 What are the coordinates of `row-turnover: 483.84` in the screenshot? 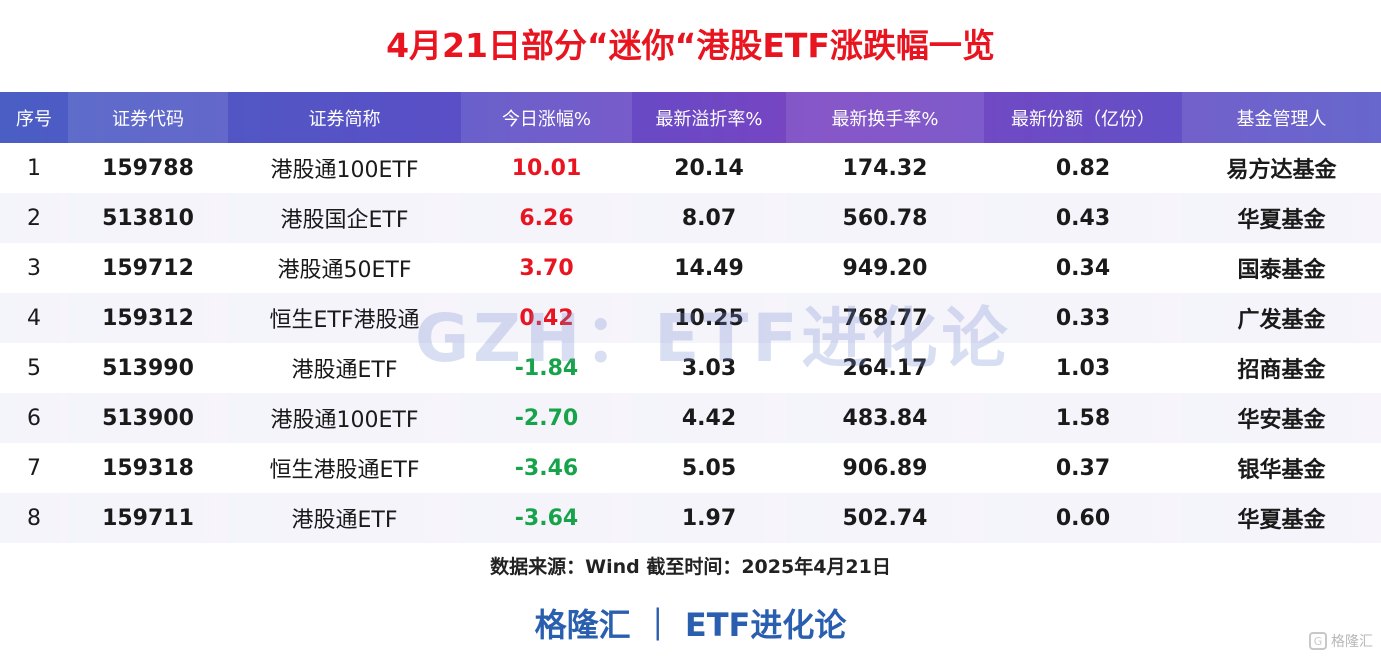 It's located at (885, 418).